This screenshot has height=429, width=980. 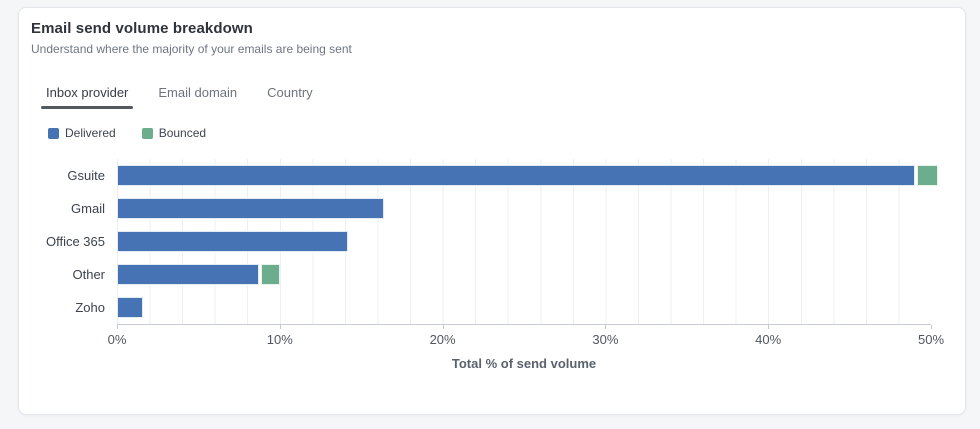 What do you see at coordinates (524, 363) in the screenshot?
I see `x-axis-title: Total % of send volume` at bounding box center [524, 363].